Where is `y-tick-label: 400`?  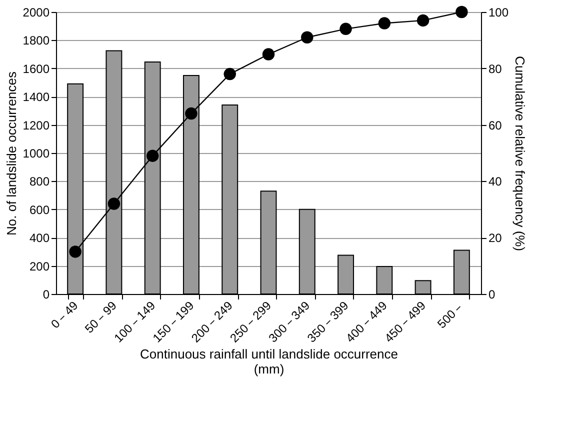
y-tick-label: 400 is located at coordinates (39, 238).